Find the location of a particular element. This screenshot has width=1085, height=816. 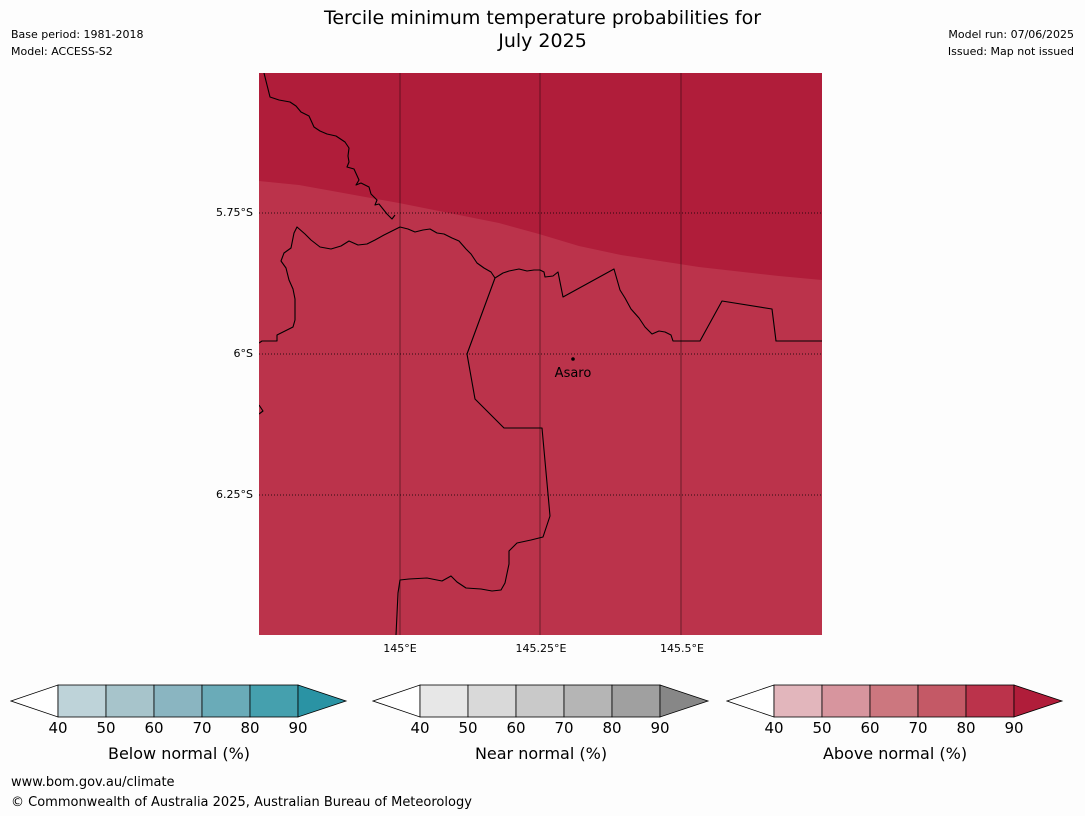

above-normal-label: Above normal (%) is located at coordinates (895, 753).